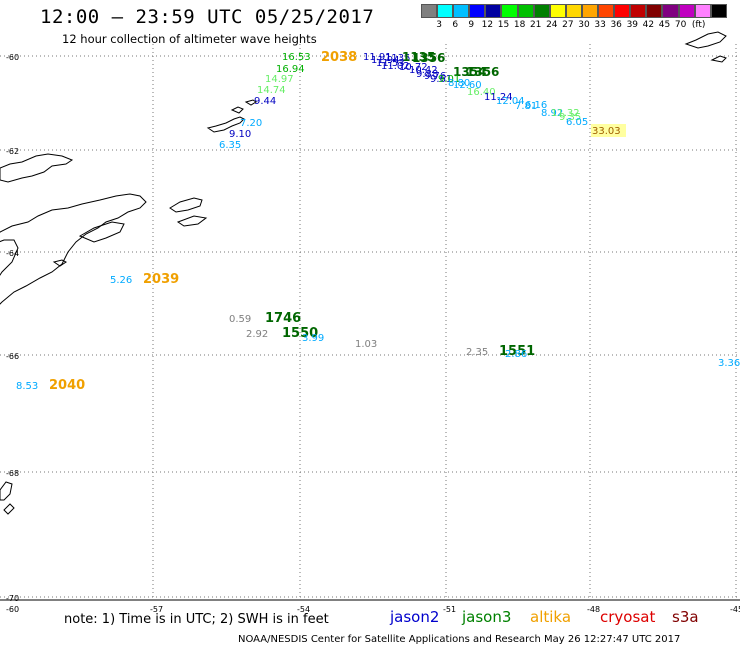 This screenshot has height=650, width=740. What do you see at coordinates (418, 57) in the screenshot?
I see `pass-time-label: 1135` at bounding box center [418, 57].